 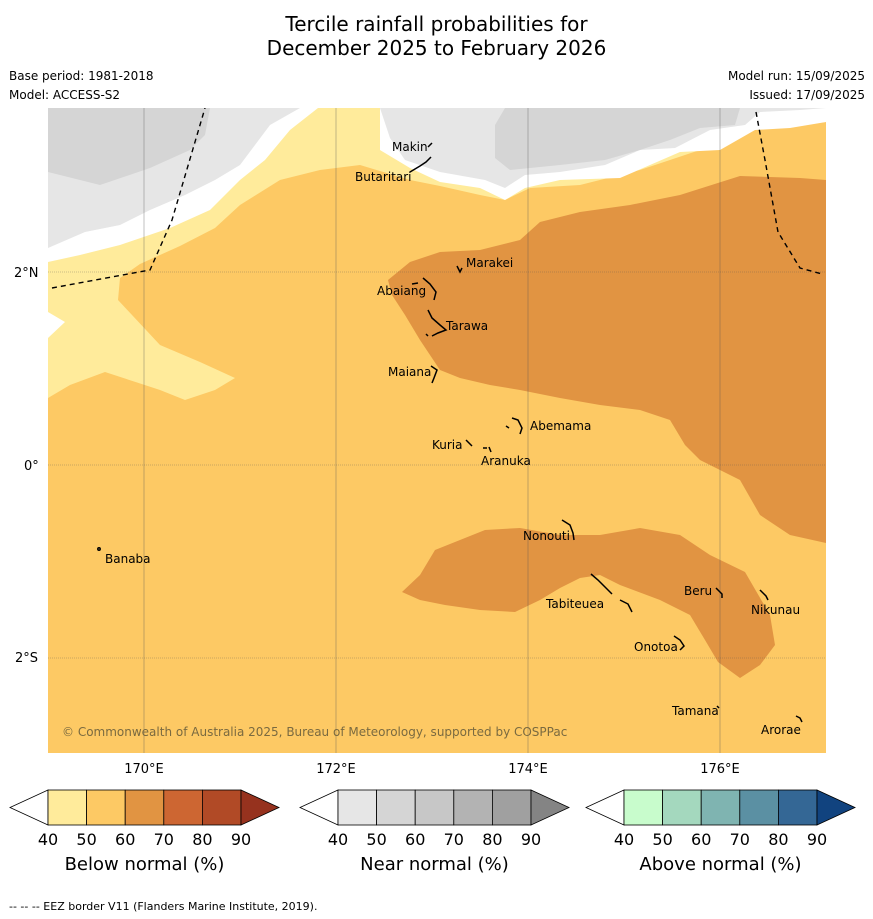 I want to click on label-kuria: Kuria, so click(x=447, y=445).